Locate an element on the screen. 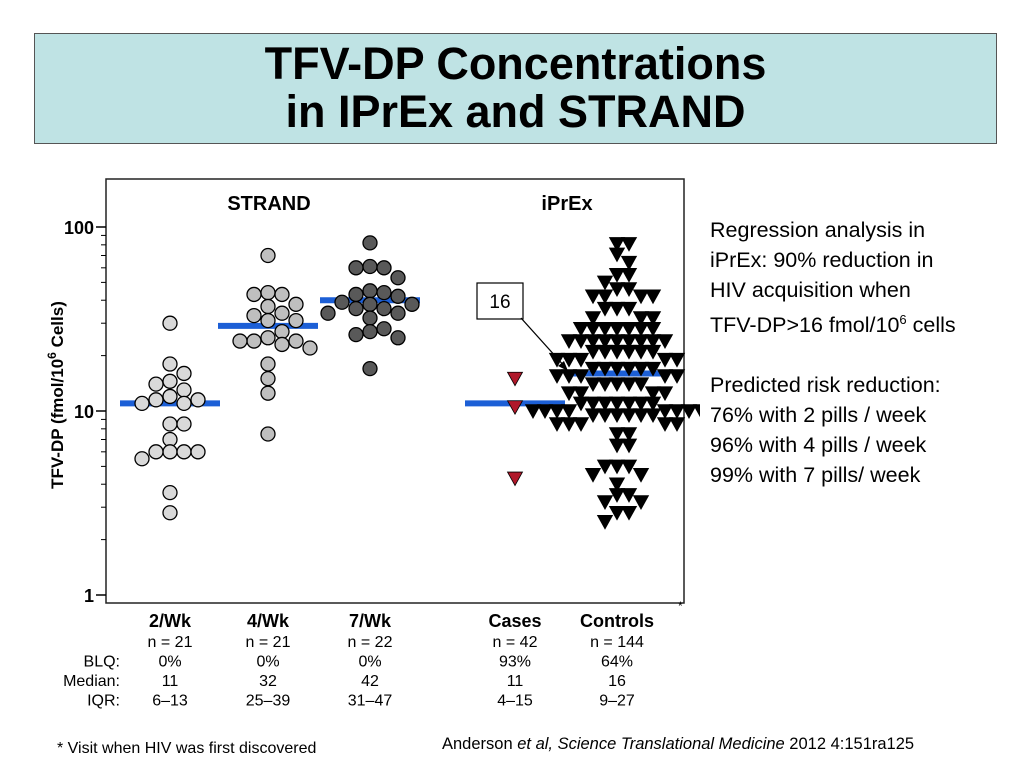  annotation-arrow-head is located at coordinates (563, 366).